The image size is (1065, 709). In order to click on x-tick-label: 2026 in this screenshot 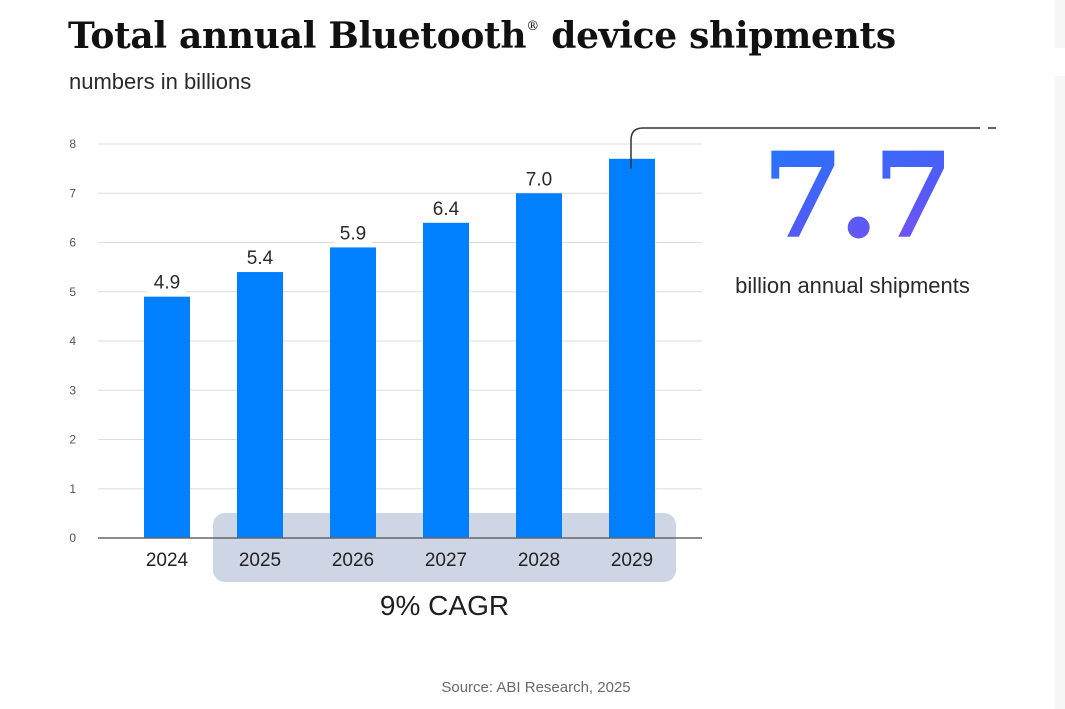, I will do `click(353, 560)`.